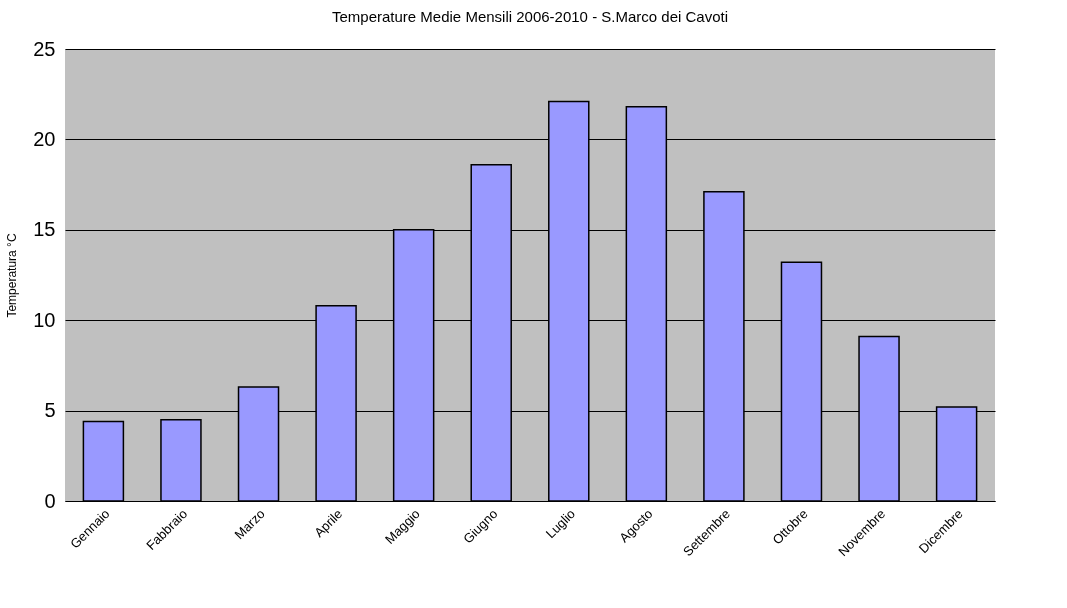 The image size is (1067, 608). Describe the element at coordinates (530, 16) in the screenshot. I see `chart-title: Temperature Medie Mensili 2006-2010 - S.Marco dei Cavoti` at that location.